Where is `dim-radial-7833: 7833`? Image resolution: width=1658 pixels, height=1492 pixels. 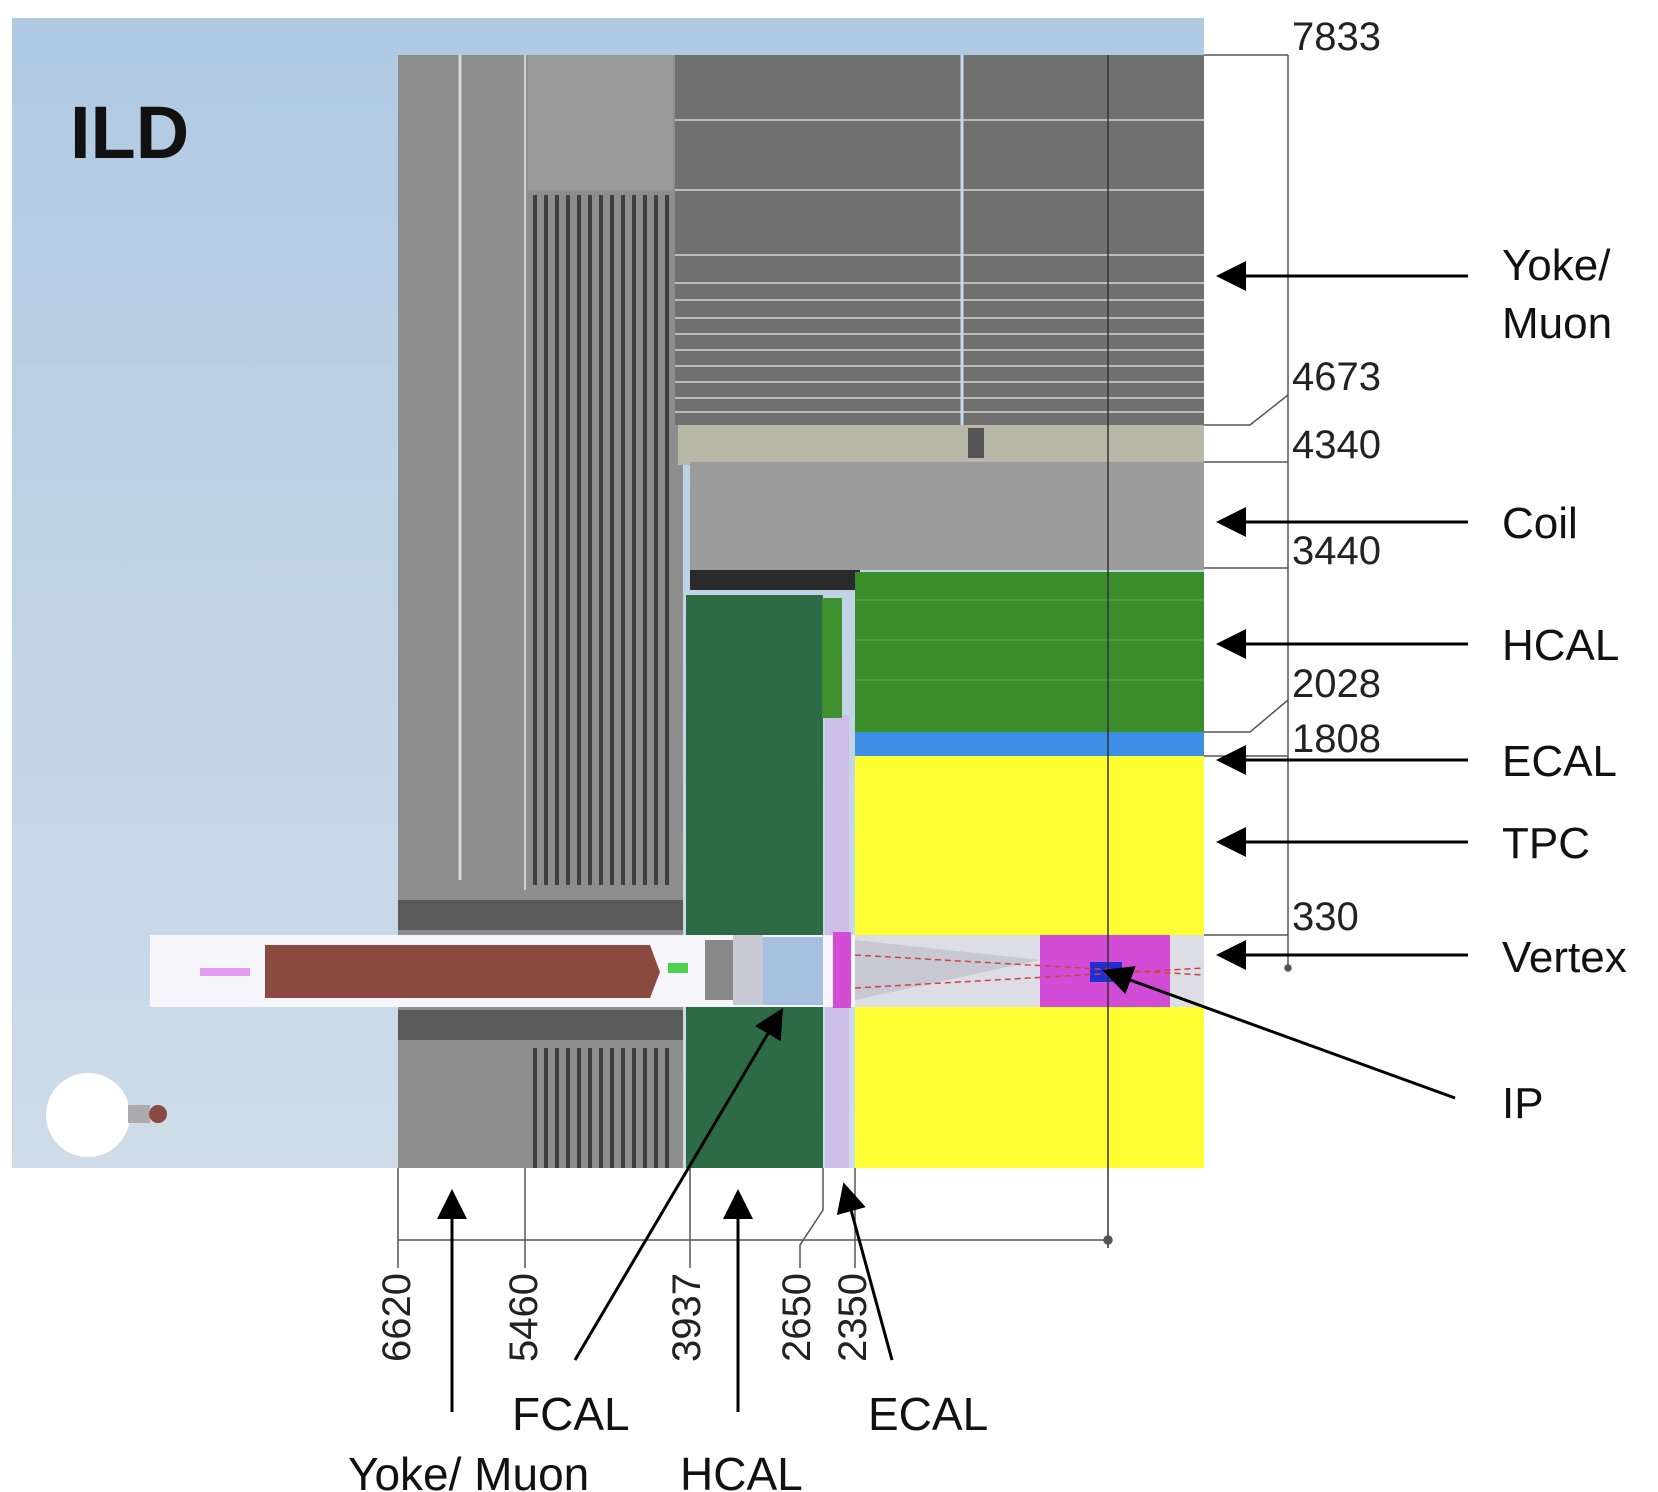 dim-radial-7833: 7833 is located at coordinates (1336, 37).